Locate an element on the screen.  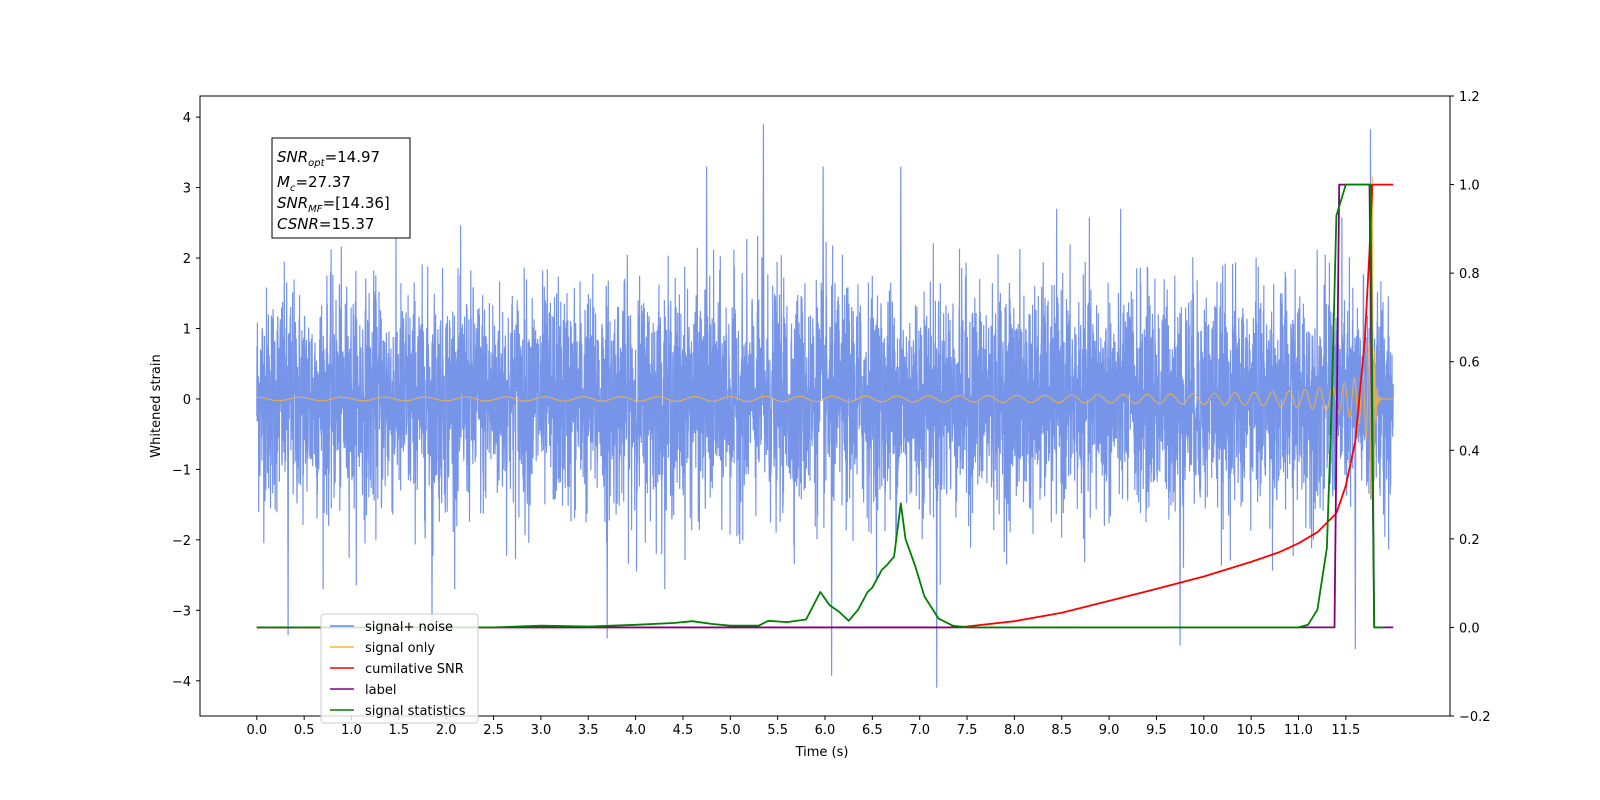
y-tick-label: 1 is located at coordinates (187, 330).